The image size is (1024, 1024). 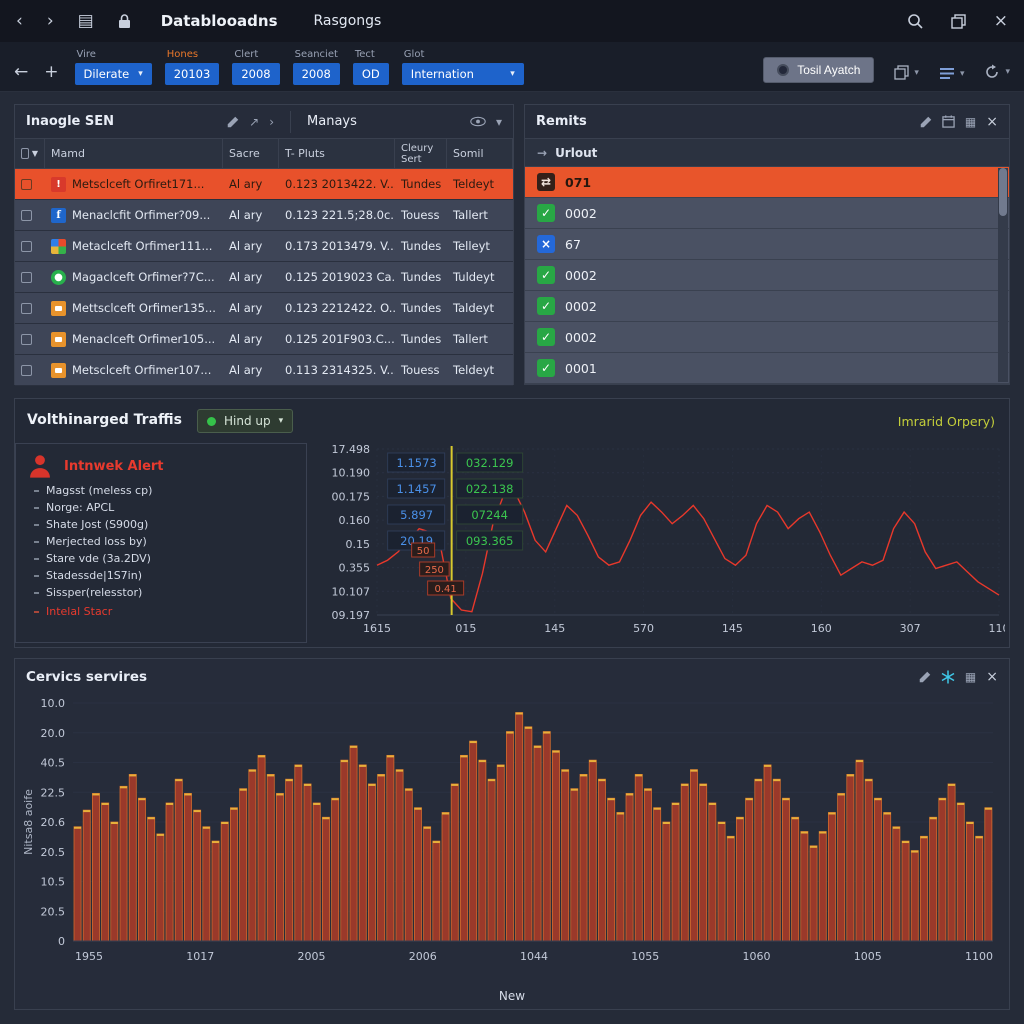 What do you see at coordinates (58, 215) in the screenshot?
I see `facebook-icon: f` at bounding box center [58, 215].